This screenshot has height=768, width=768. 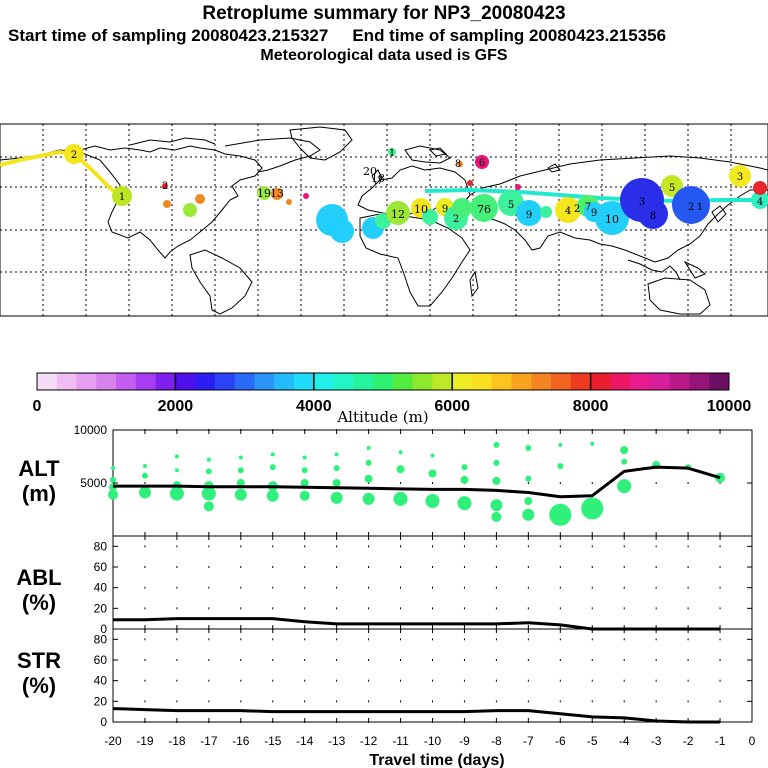 I want to click on colorbar-tick-label: 6000, so click(x=452, y=406).